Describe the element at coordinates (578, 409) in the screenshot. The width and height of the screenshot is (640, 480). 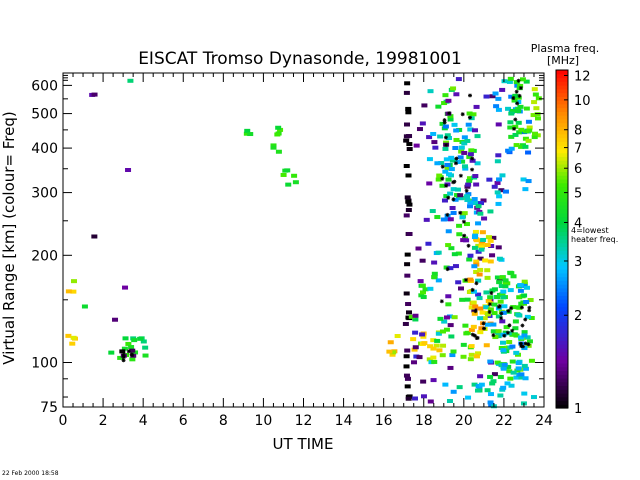
I see `colorbar-tick-label: 1` at that location.